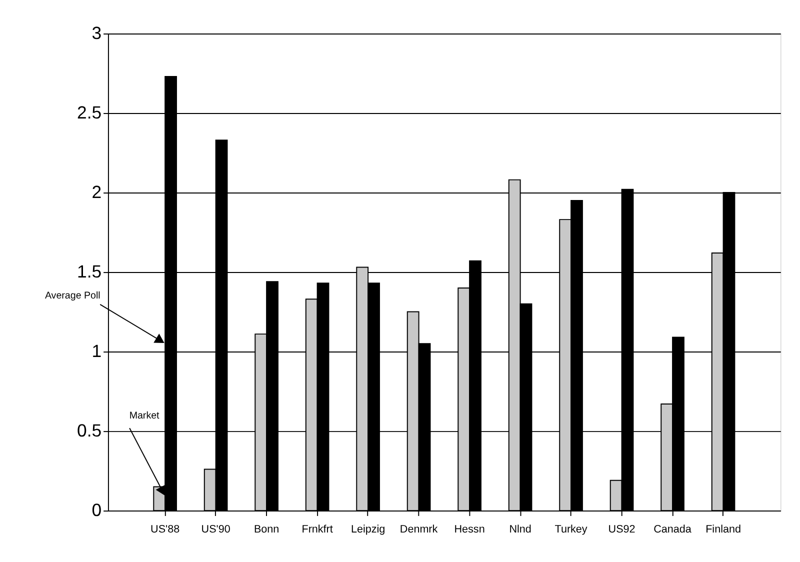 This screenshot has width=800, height=562. I want to click on x-tick-label: Bonn, so click(267, 530).